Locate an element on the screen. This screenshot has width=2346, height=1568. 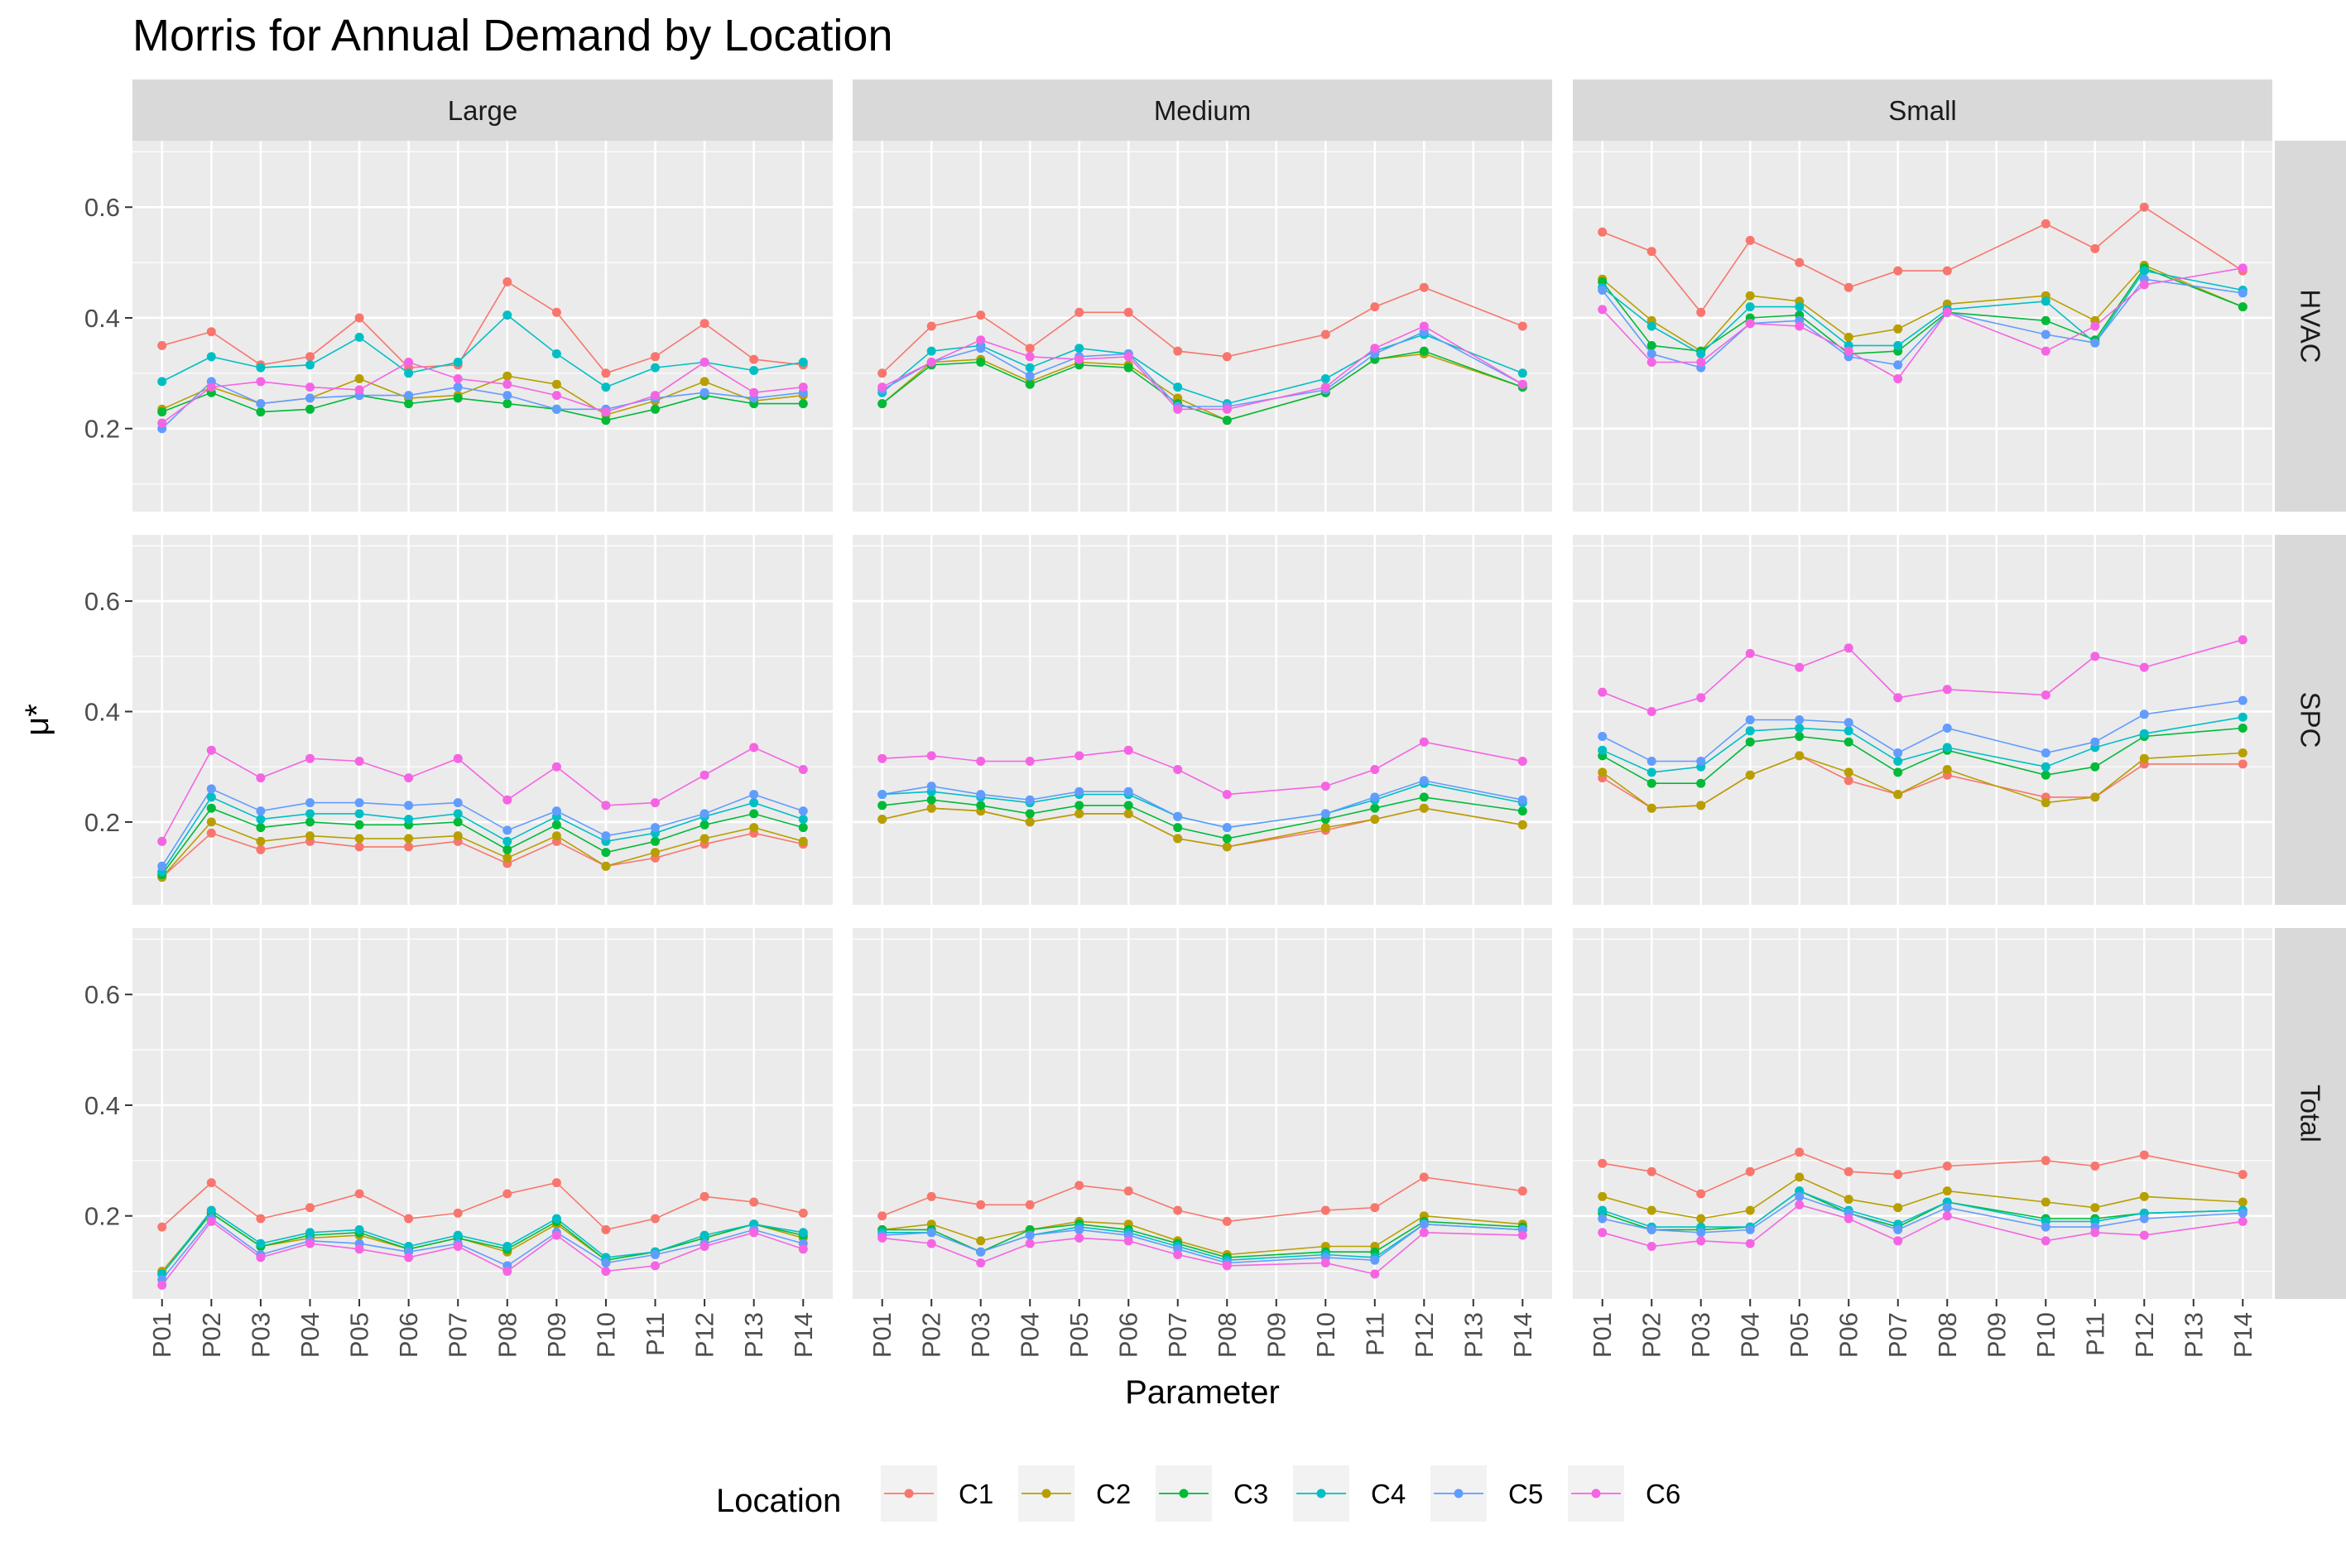
col-strip-label: Small is located at coordinates (1922, 110).